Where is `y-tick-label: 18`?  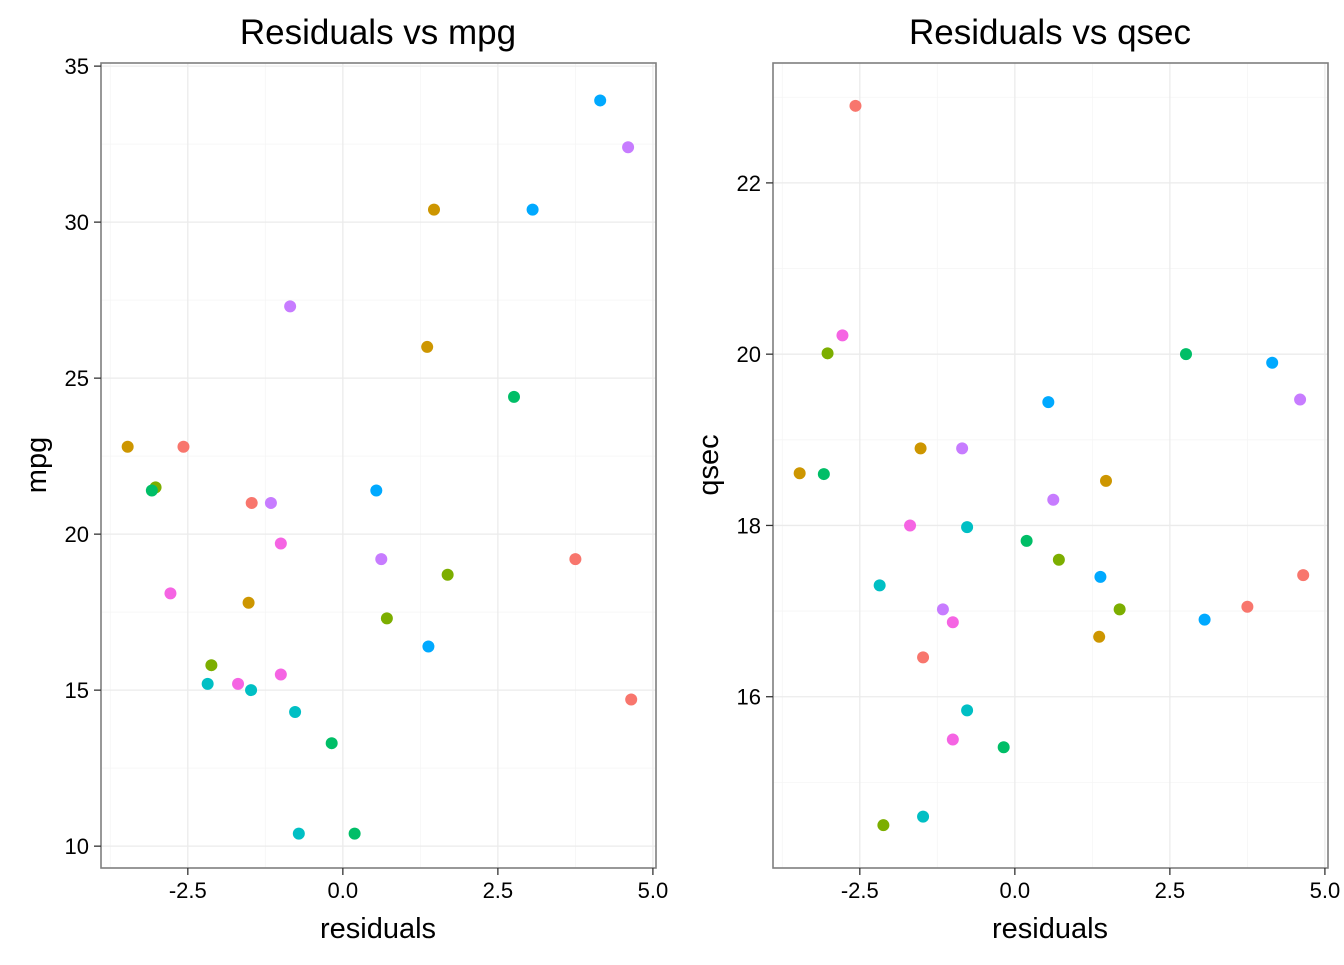
y-tick-label: 18 is located at coordinates (749, 525).